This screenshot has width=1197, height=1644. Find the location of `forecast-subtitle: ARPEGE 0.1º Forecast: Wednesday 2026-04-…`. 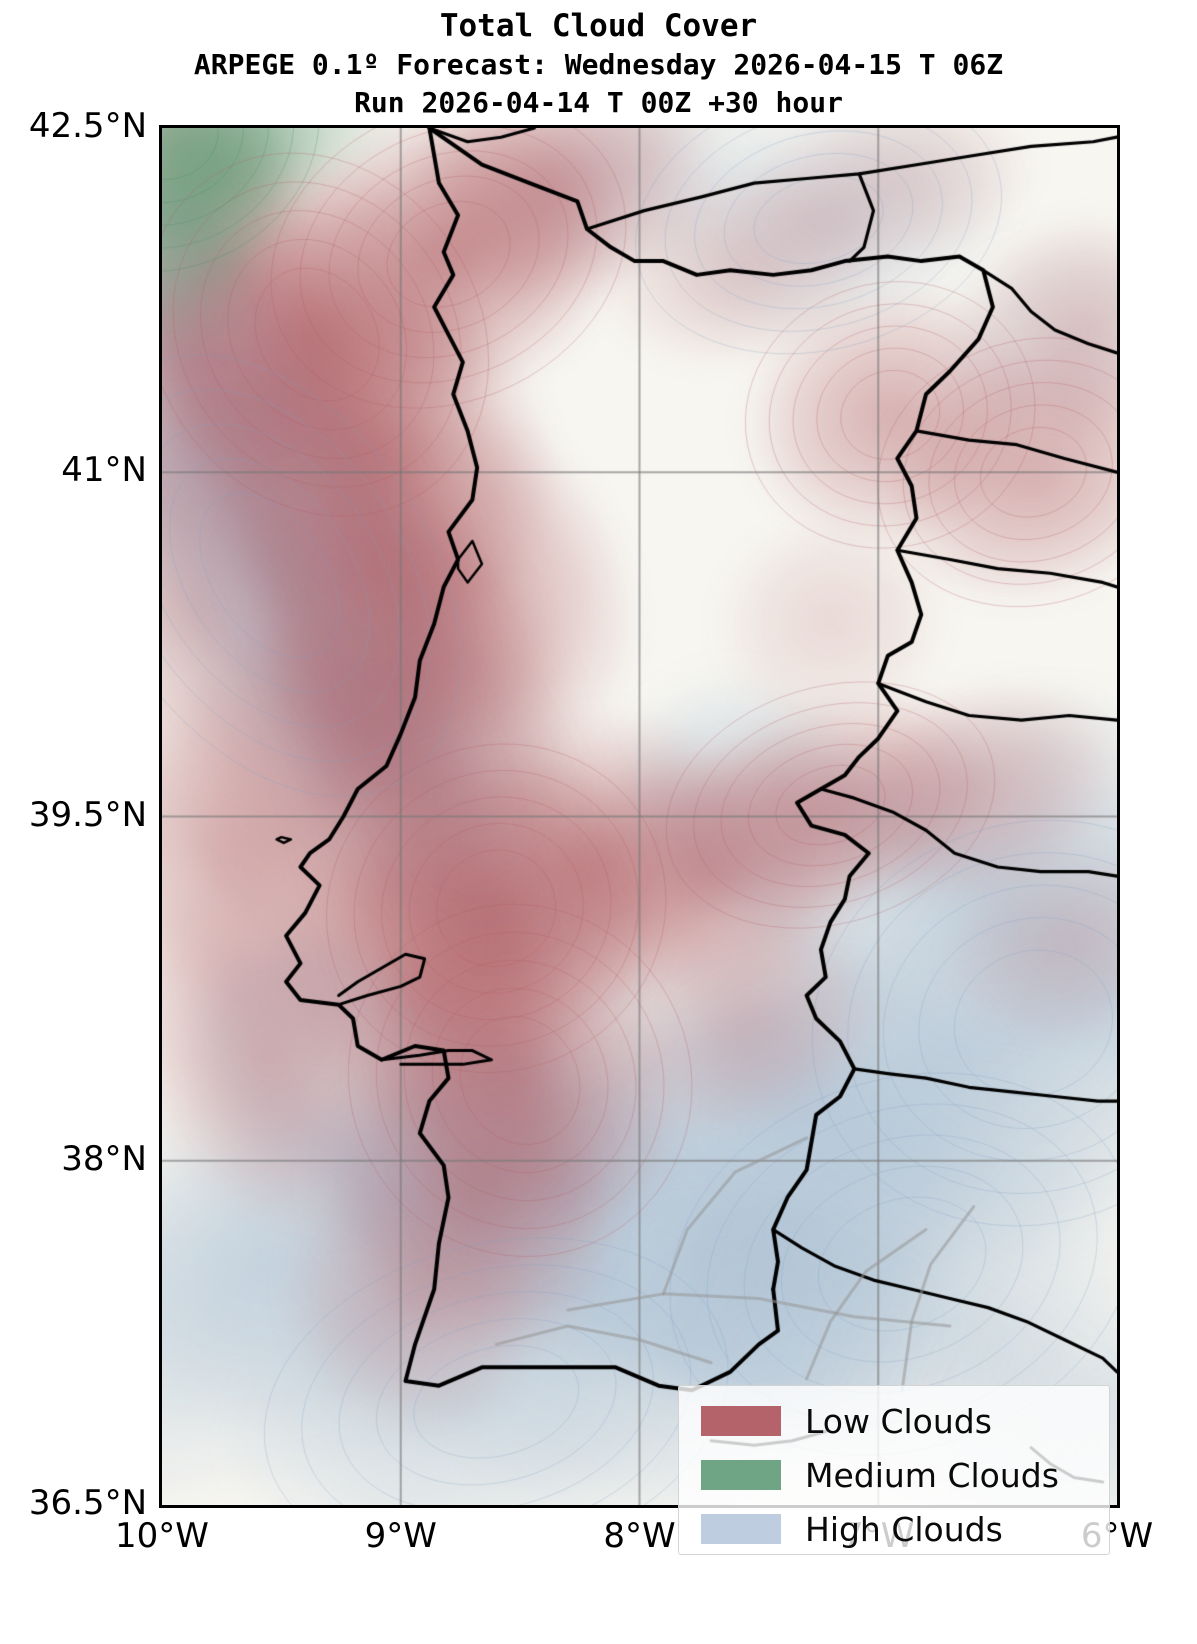

forecast-subtitle: ARPEGE 0.1º Forecast: Wednesday 2026-04-… is located at coordinates (598, 64).